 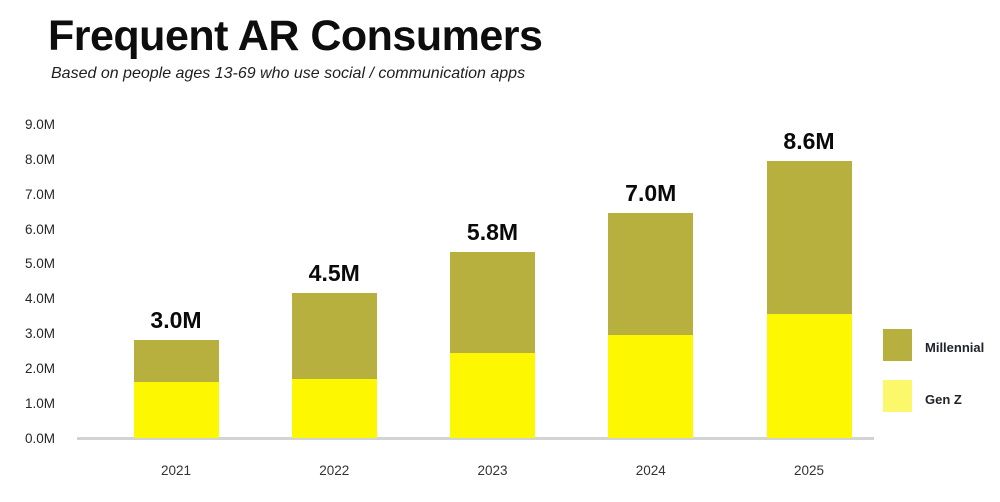 I want to click on y-axis-tick-label: 1.0M, so click(x=39, y=403).